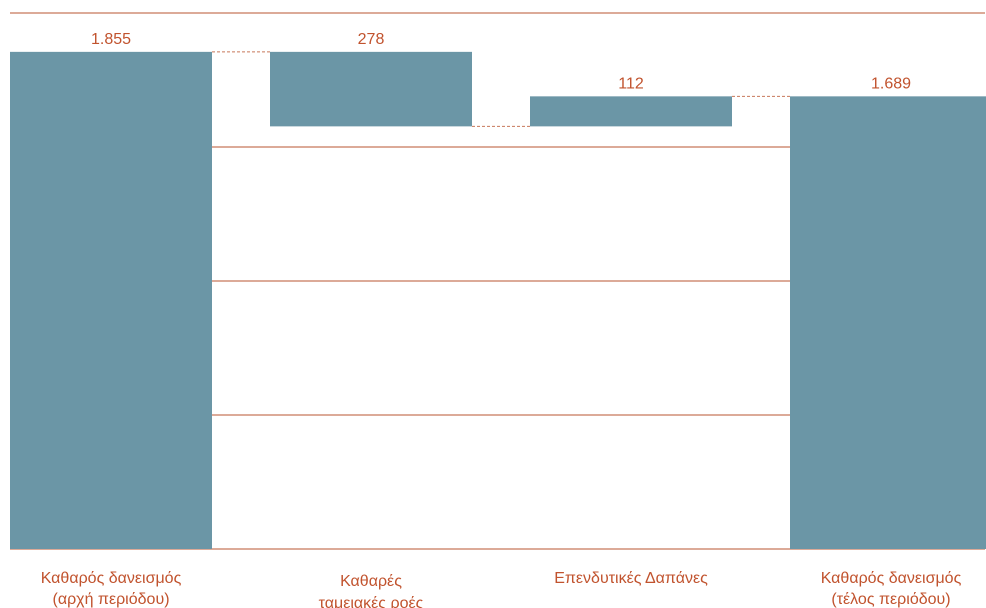 The image size is (986, 608). What do you see at coordinates (631, 83) in the screenshot?
I see `value-label-2: 112` at bounding box center [631, 83].